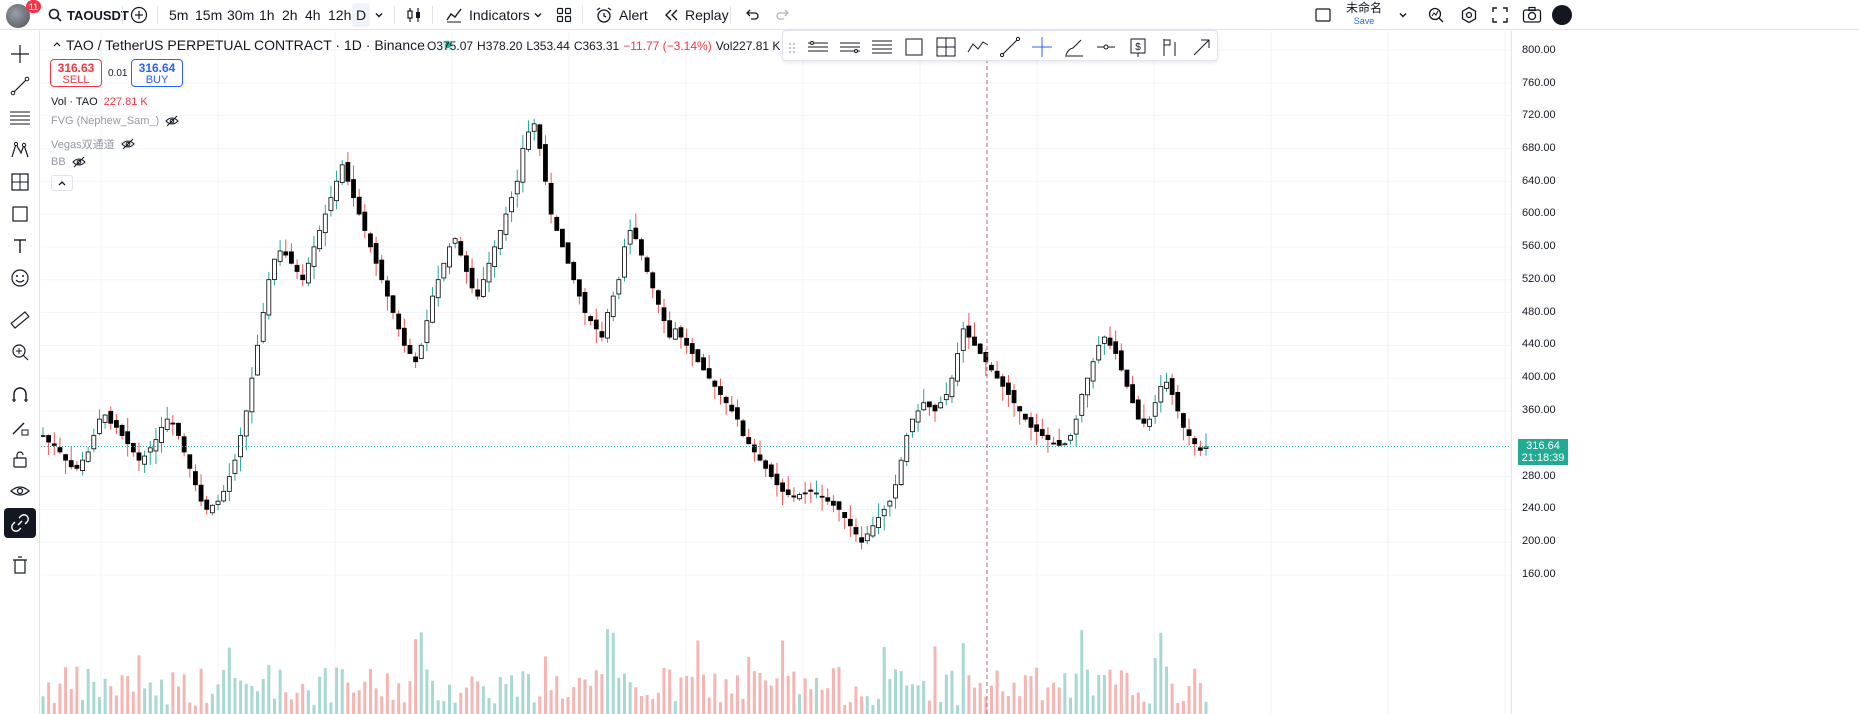 The width and height of the screenshot is (1859, 714). I want to click on forecast-tool, so click(20, 182).